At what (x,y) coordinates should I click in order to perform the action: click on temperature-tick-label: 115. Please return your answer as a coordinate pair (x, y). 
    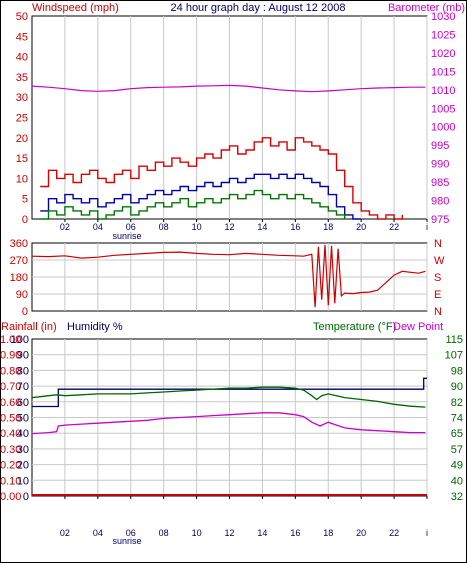
    Looking at the image, I should click on (454, 340).